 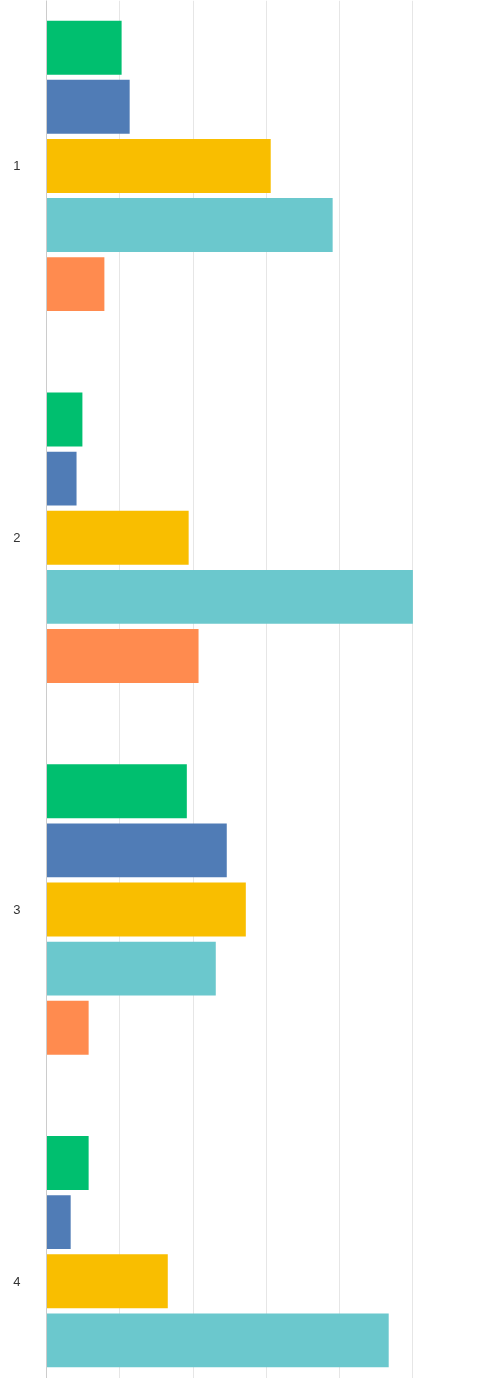 I want to click on y-tick-label: 2, so click(x=17, y=538).